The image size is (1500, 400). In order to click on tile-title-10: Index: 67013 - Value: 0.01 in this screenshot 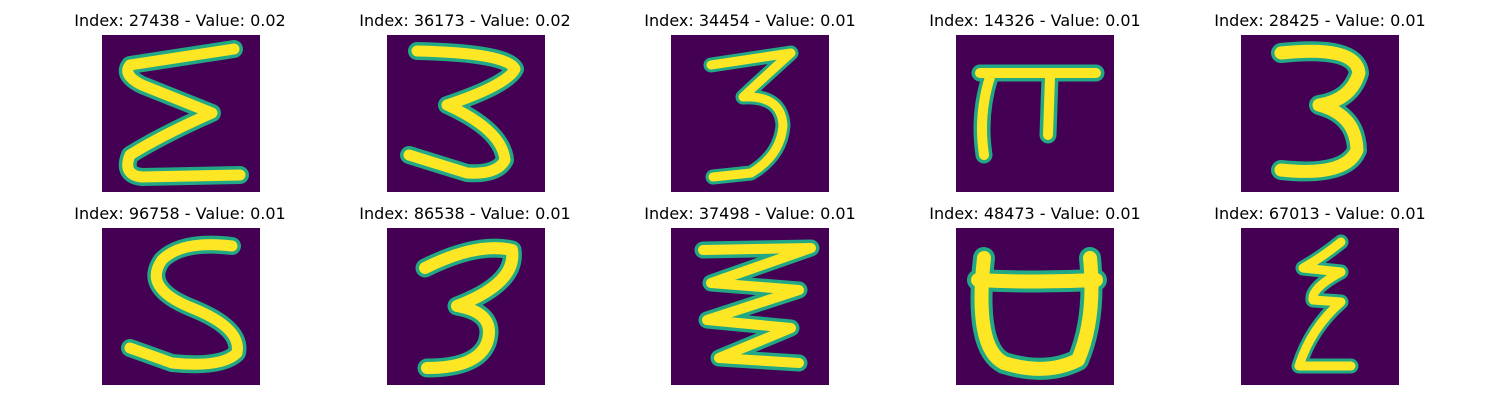, I will do `click(1320, 213)`.